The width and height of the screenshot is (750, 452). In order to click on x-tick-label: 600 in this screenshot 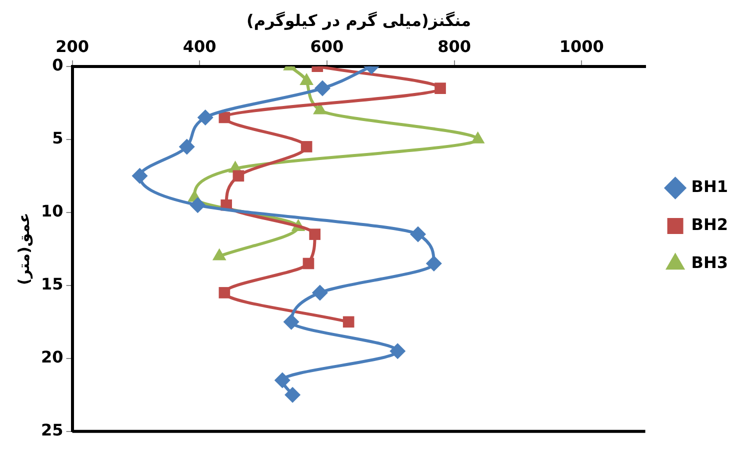, I will do `click(327, 46)`.